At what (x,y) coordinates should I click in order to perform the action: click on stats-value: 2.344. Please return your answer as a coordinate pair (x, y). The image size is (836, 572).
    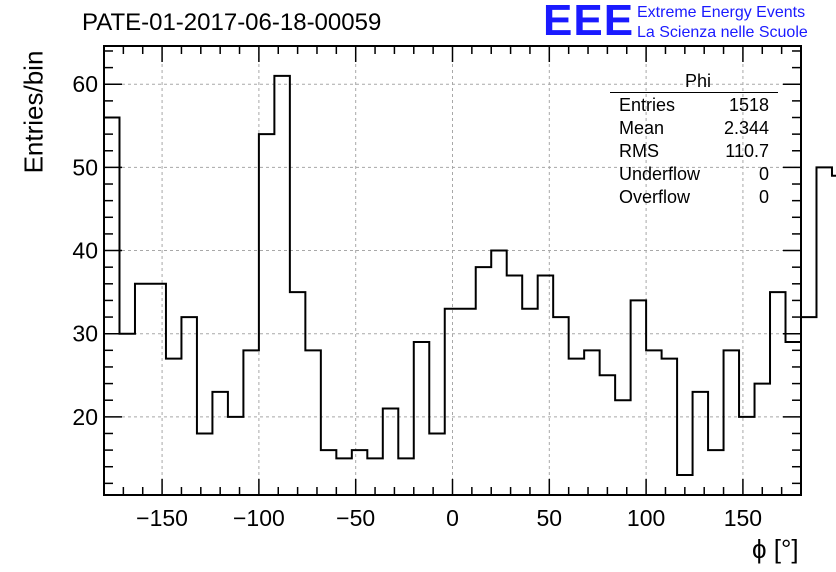
    Looking at the image, I should click on (746, 128).